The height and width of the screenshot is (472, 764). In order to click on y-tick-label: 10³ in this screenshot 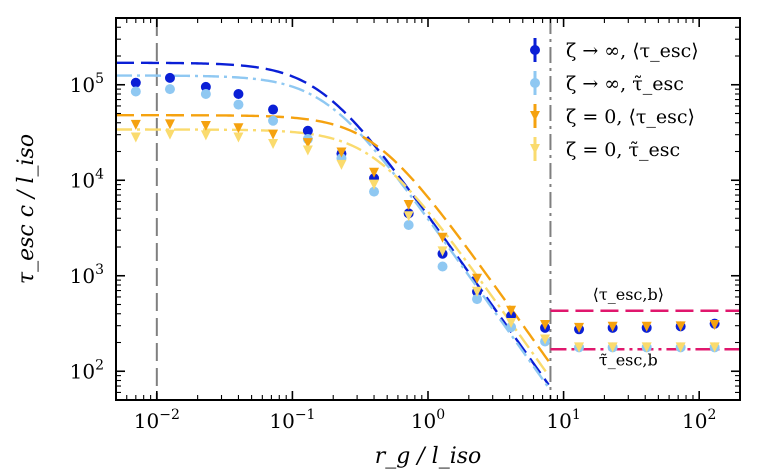, I will do `click(87, 275)`.